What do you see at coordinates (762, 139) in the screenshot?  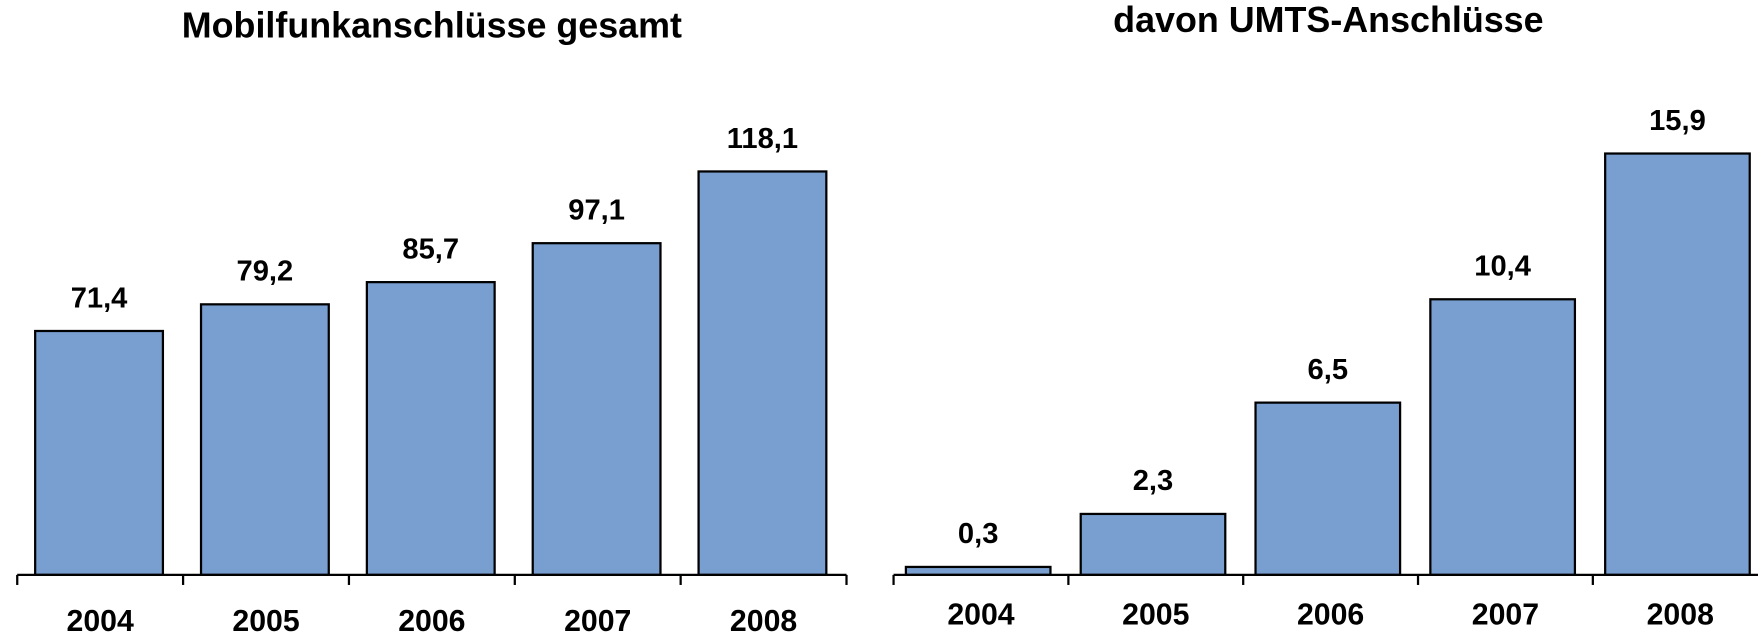 I see `value-label: 118,1` at bounding box center [762, 139].